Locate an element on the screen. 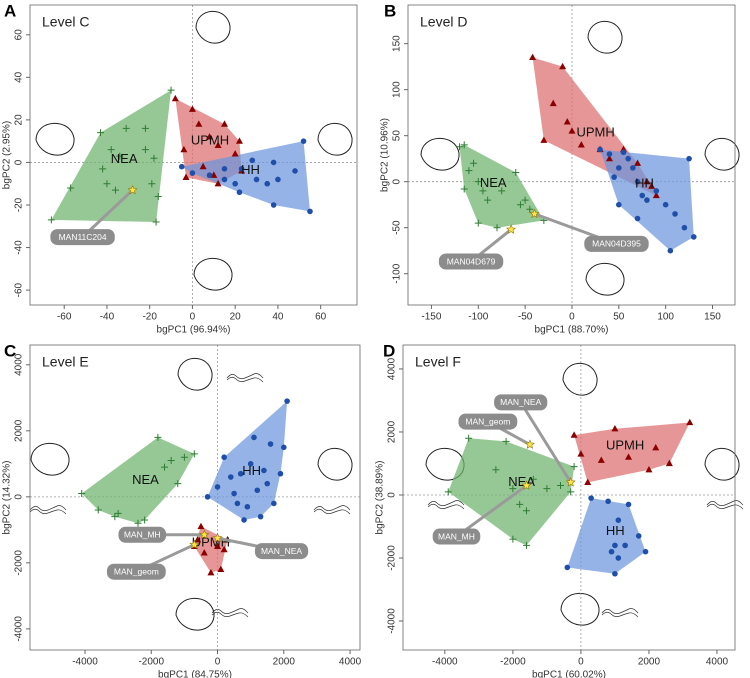  x-tick-label: 150 is located at coordinates (712, 317).